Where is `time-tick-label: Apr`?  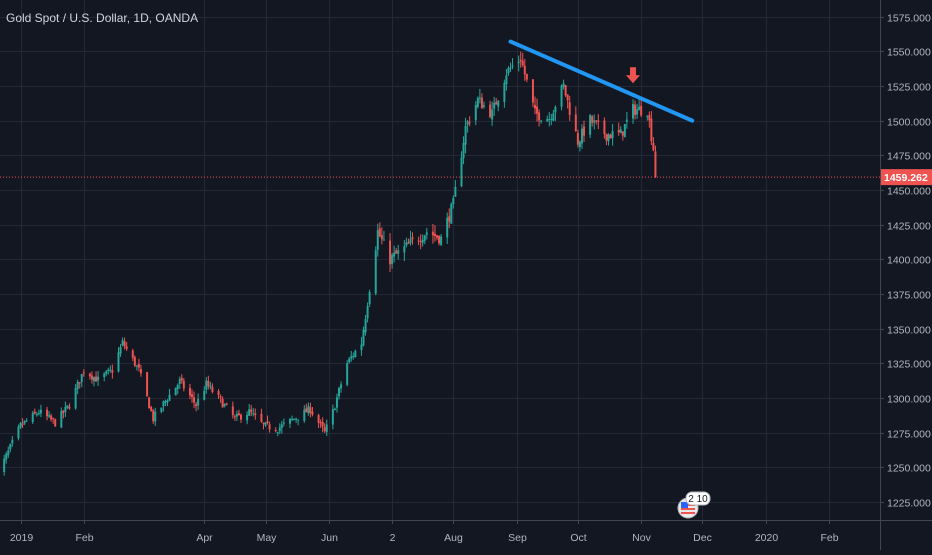
time-tick-label: Apr is located at coordinates (204, 538).